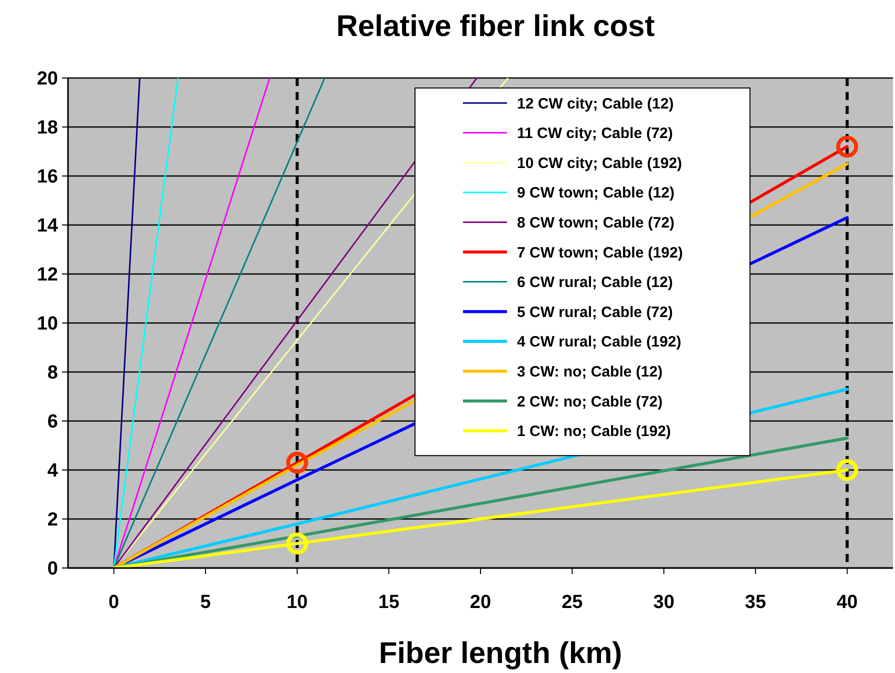 The image size is (895, 673). What do you see at coordinates (47, 275) in the screenshot?
I see `y-tick-label: 12` at bounding box center [47, 275].